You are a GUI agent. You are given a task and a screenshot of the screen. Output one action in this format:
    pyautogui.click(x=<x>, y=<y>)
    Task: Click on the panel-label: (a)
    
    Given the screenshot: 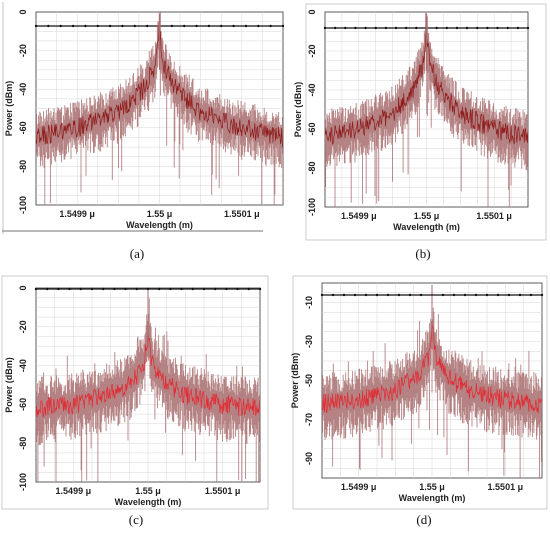 What is the action you would take?
    pyautogui.click(x=137, y=253)
    